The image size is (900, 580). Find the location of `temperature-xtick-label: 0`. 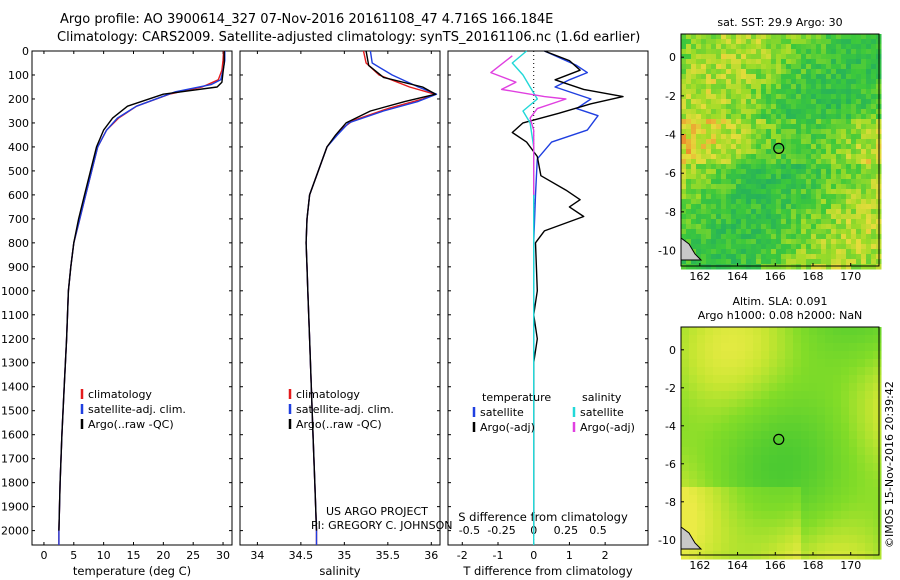

temperature-xtick-label: 0 is located at coordinates (43, 555).